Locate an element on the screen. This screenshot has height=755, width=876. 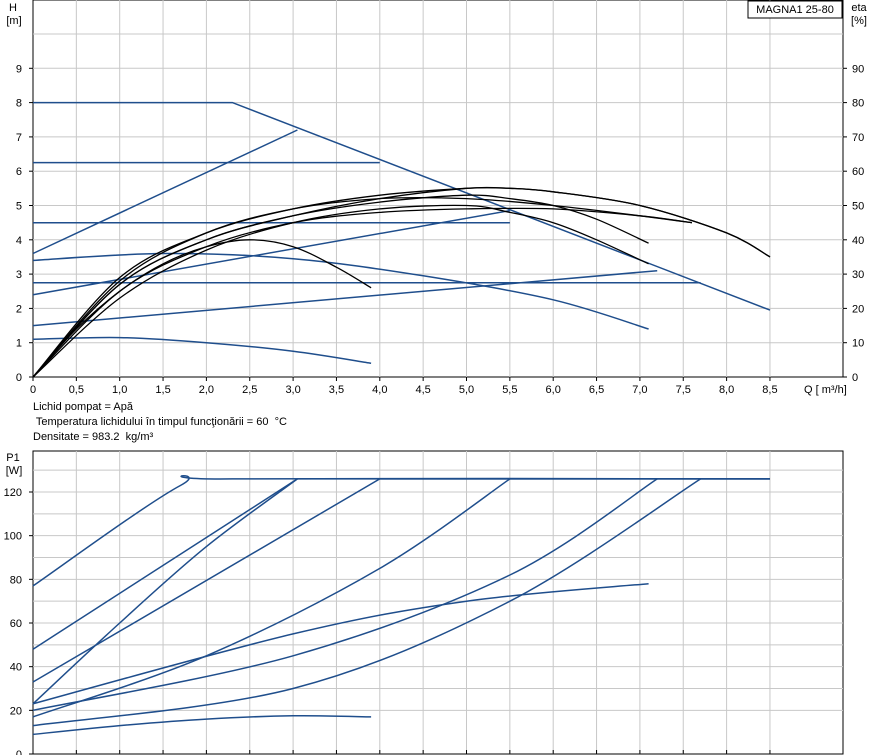
x-tick-label: 4,0 is located at coordinates (379, 390).